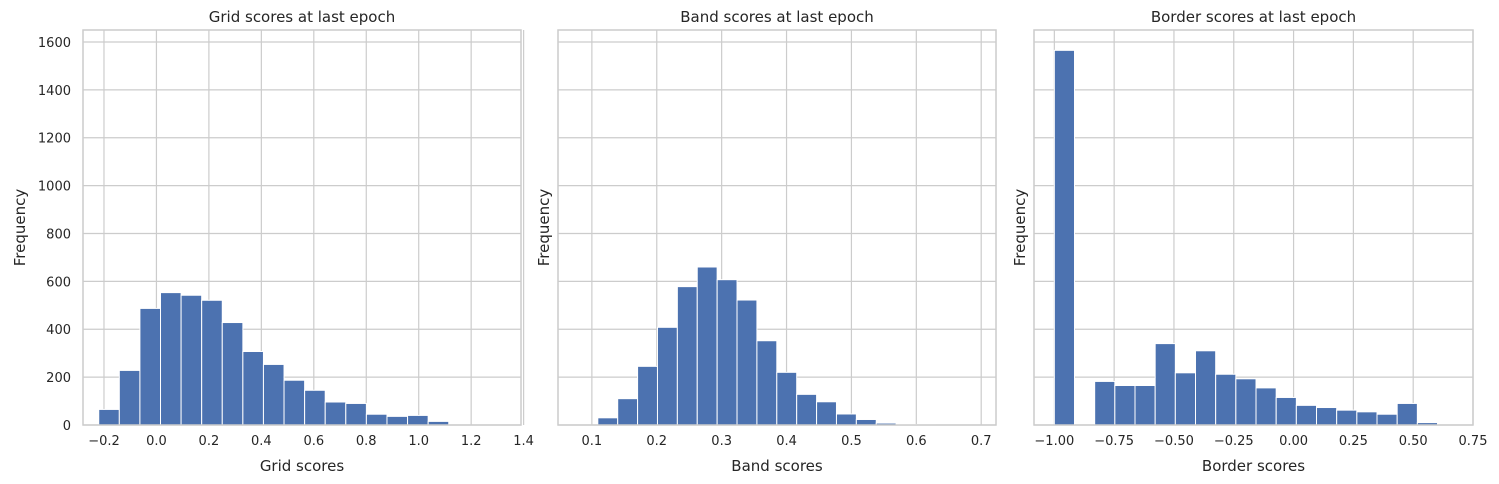 The width and height of the screenshot is (1499, 484). What do you see at coordinates (1353, 441) in the screenshot?
I see `x-tick-label: 0.25` at bounding box center [1353, 441].